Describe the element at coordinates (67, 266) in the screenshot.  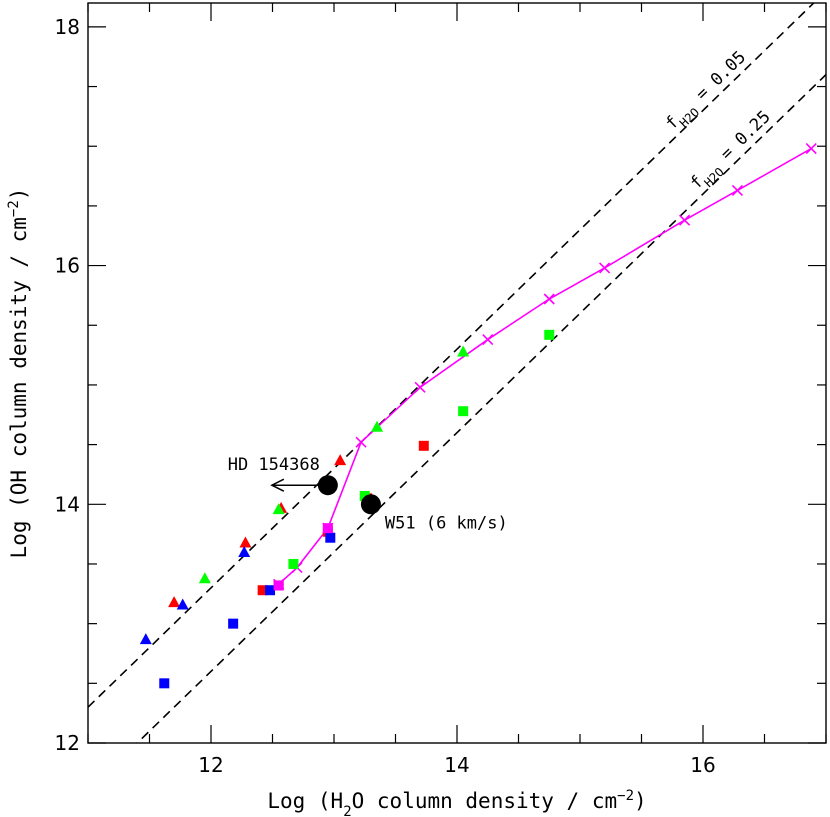
I see `y-tick-label: 16` at that location.